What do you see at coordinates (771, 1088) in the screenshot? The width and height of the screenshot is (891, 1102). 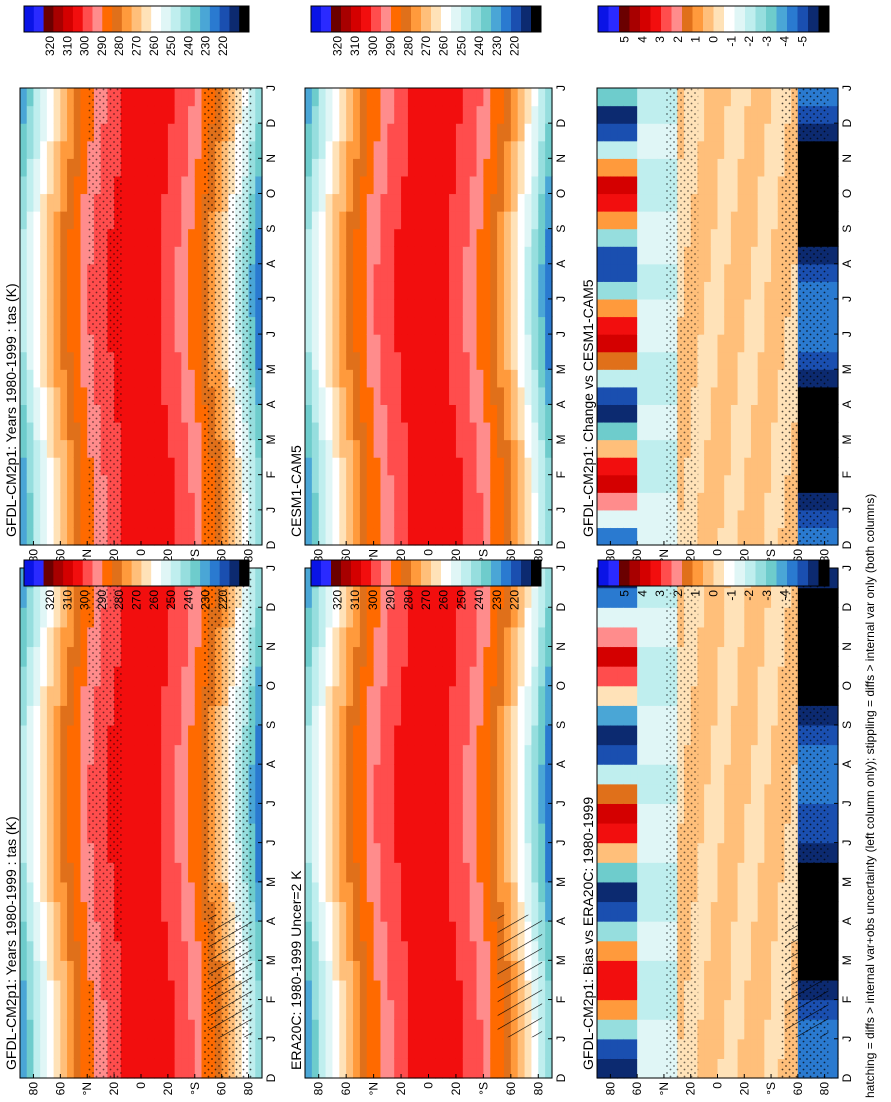 I see `y-tick-label: °S` at bounding box center [771, 1088].